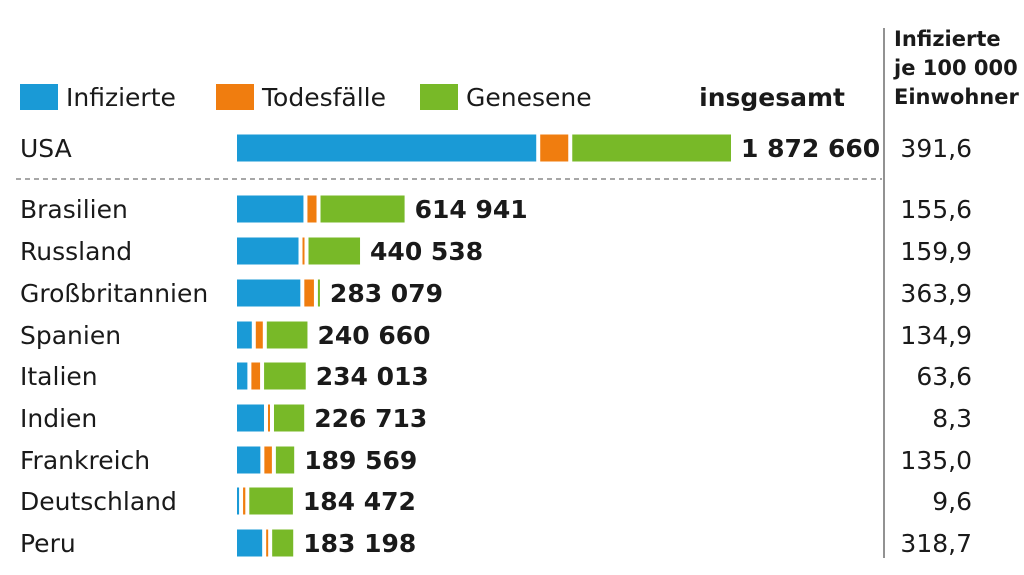 The image size is (1024, 575). Describe the element at coordinates (952, 418) in the screenshot. I see `per100k-label-indien: 8,3` at that location.